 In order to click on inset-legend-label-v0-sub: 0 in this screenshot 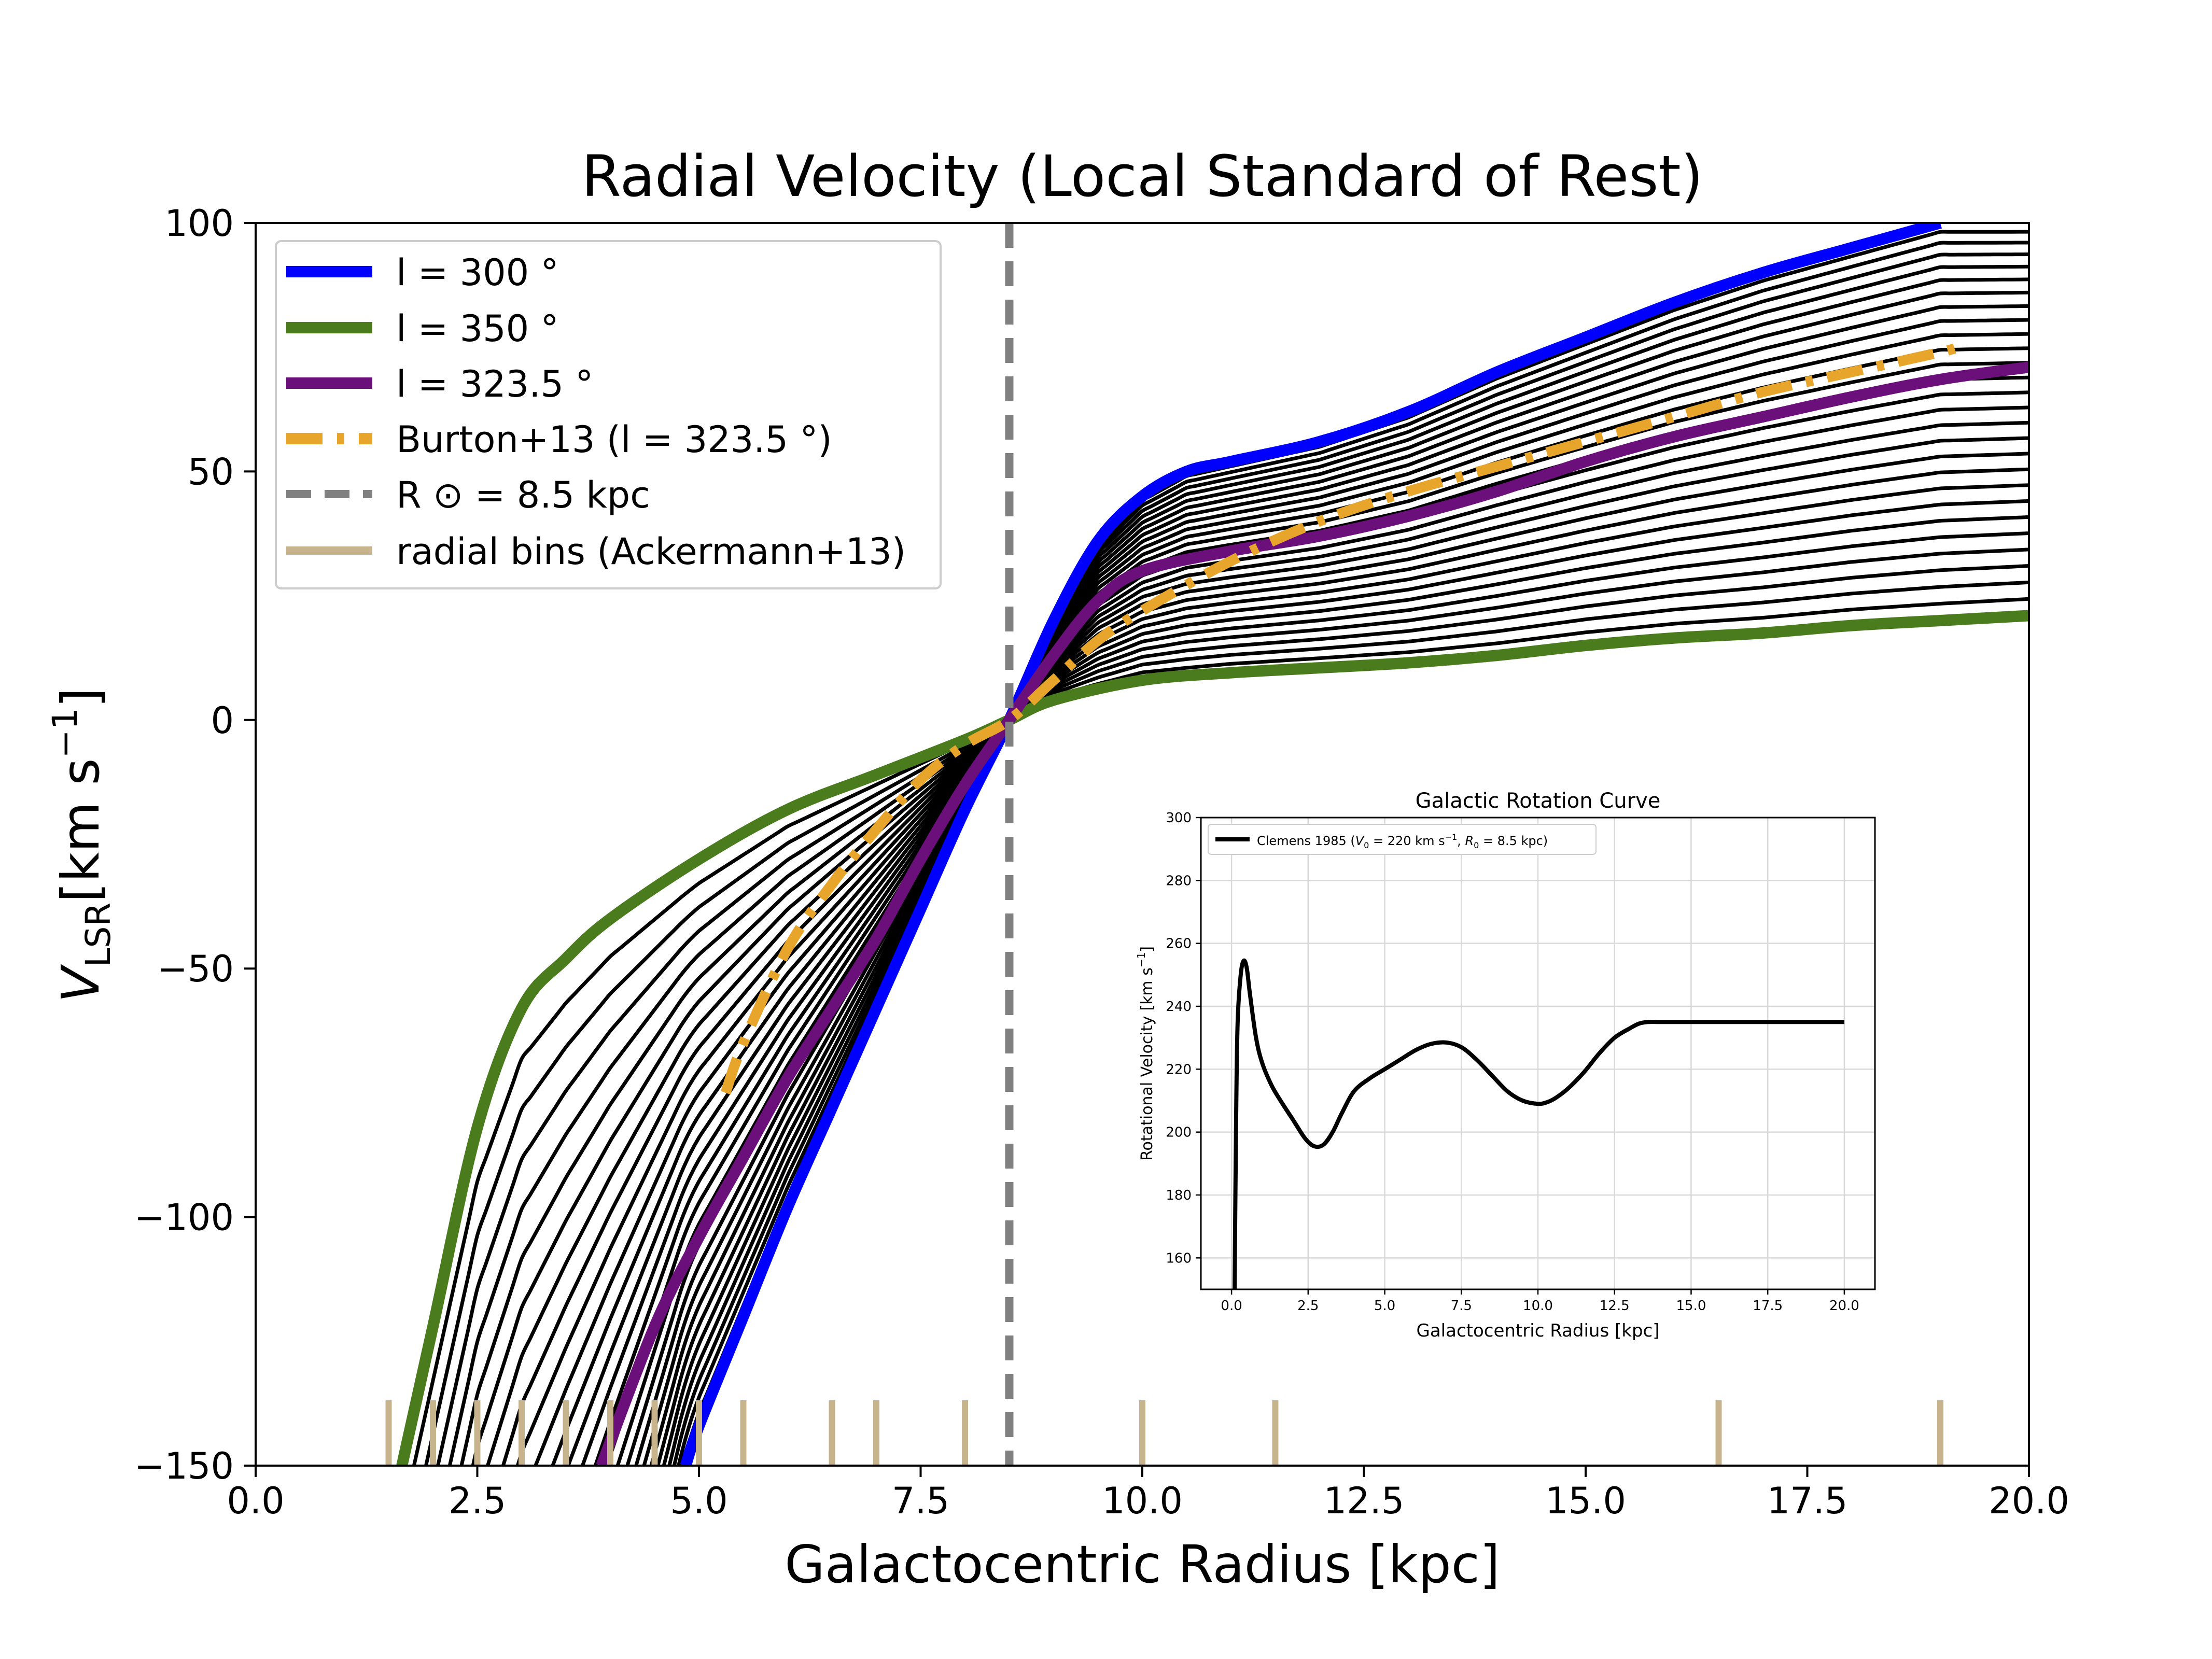, I will do `click(1366, 845)`.